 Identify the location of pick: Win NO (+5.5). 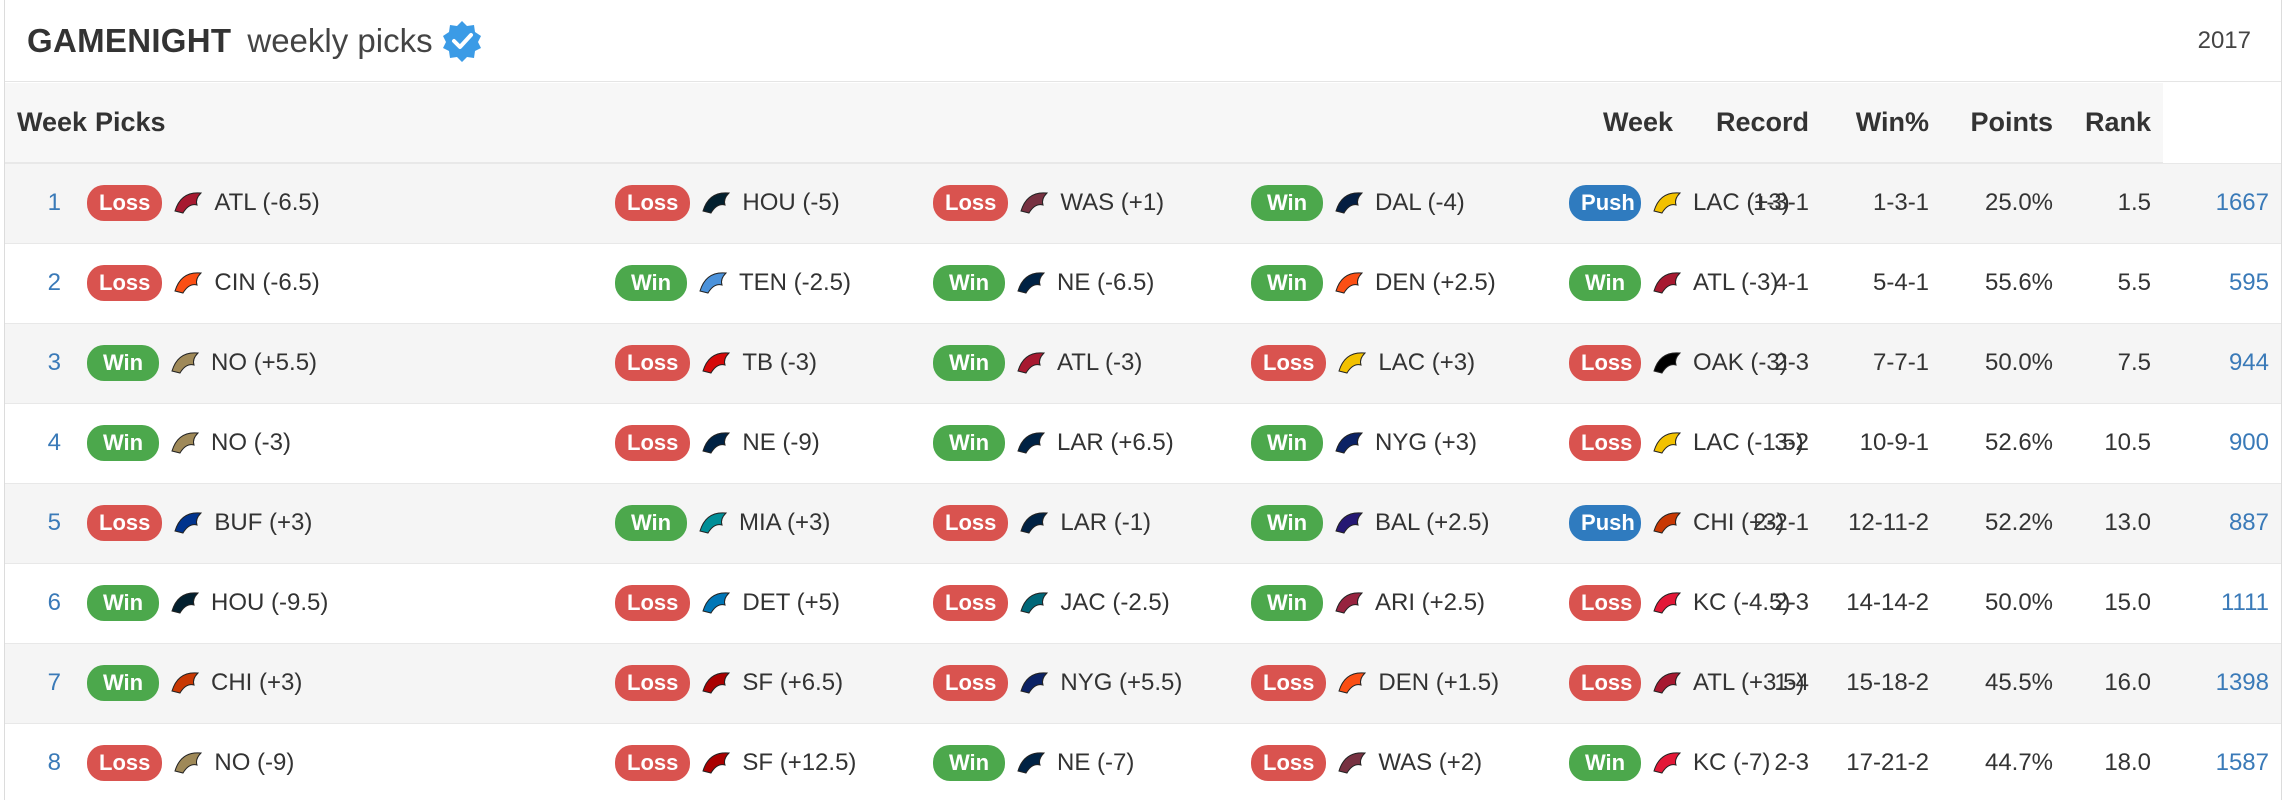
(349, 363).